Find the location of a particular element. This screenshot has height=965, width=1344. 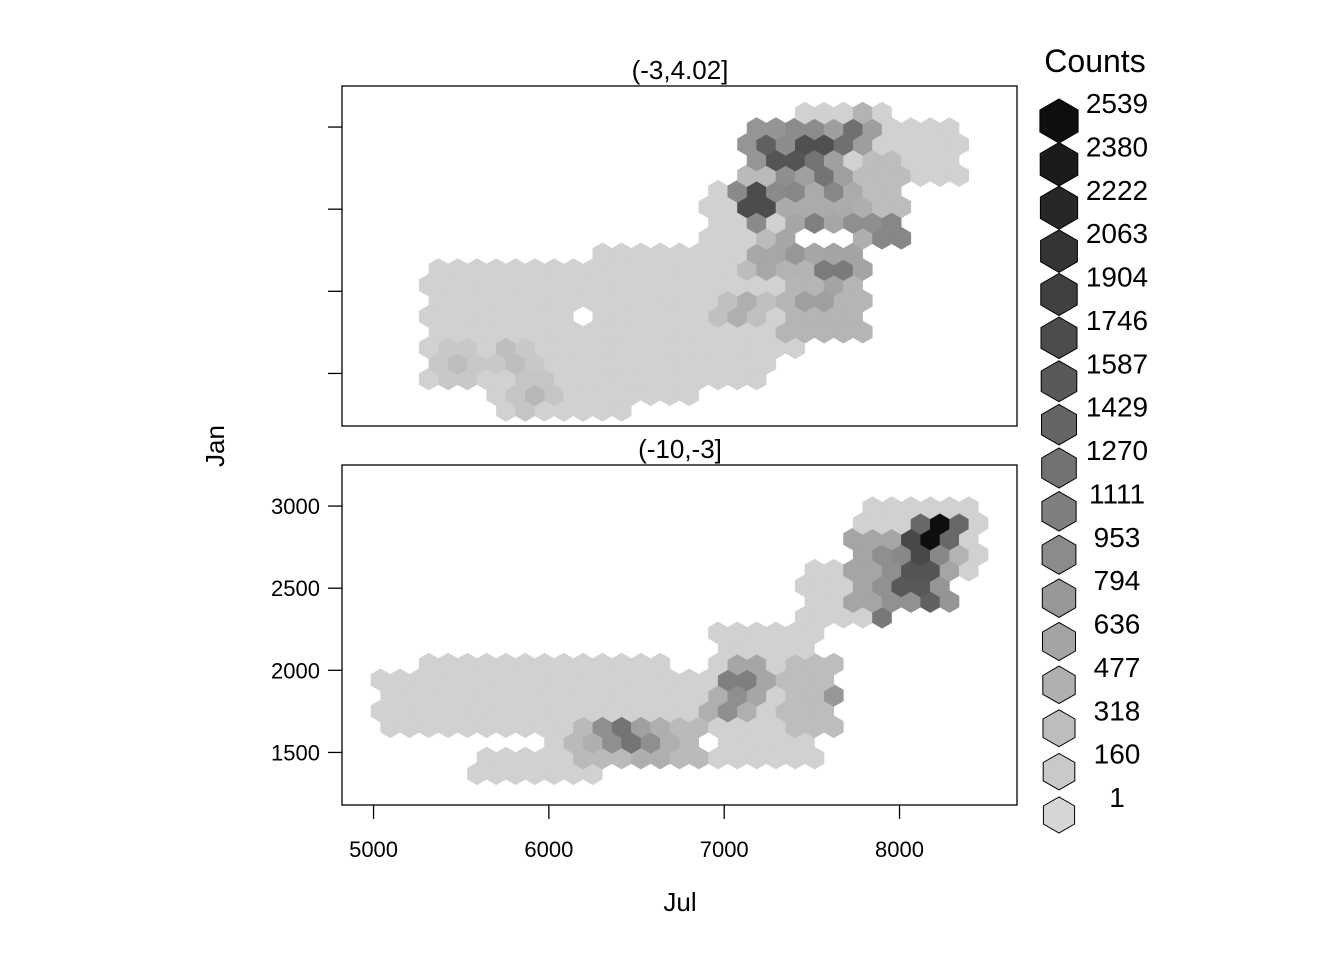

hexbins-bottom is located at coordinates (679, 641).